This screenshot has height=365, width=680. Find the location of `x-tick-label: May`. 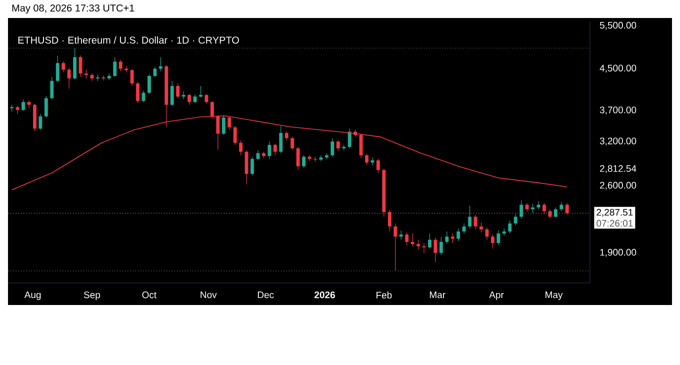

x-tick-label: May is located at coordinates (554, 296).